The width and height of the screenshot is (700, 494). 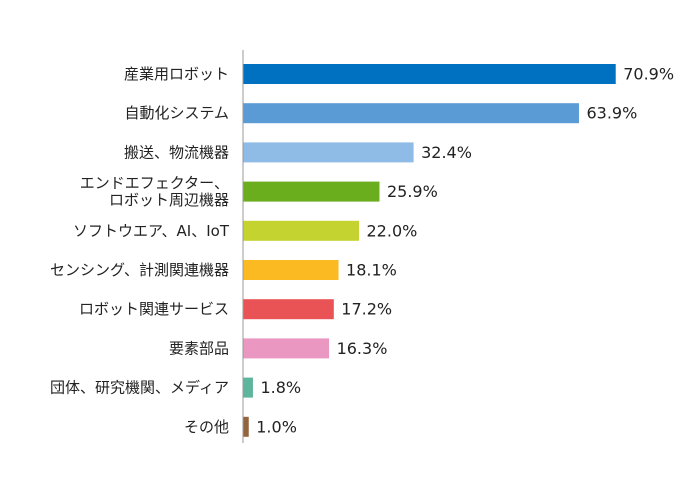 What do you see at coordinates (139, 388) in the screenshot?
I see `category-label-8: 団体、研究機関、メディア` at bounding box center [139, 388].